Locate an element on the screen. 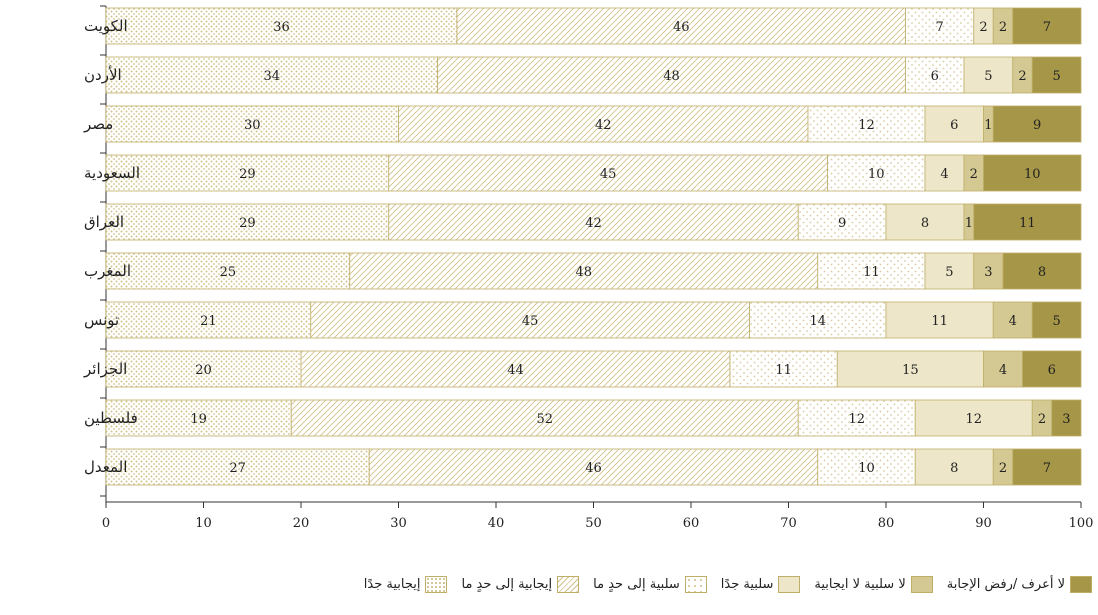  legend-item: سلبية جدًا is located at coordinates (761, 584).